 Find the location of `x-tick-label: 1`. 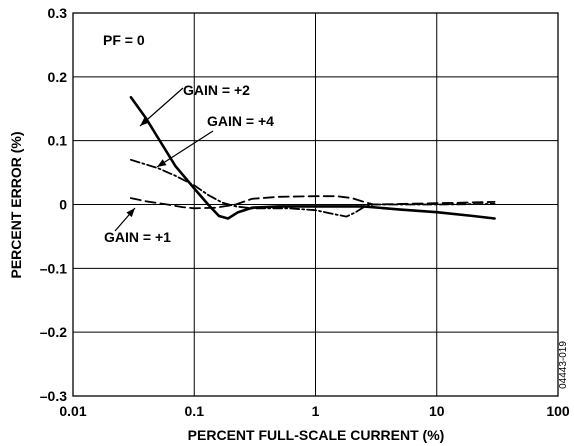

x-tick-label: 1 is located at coordinates (316, 411).